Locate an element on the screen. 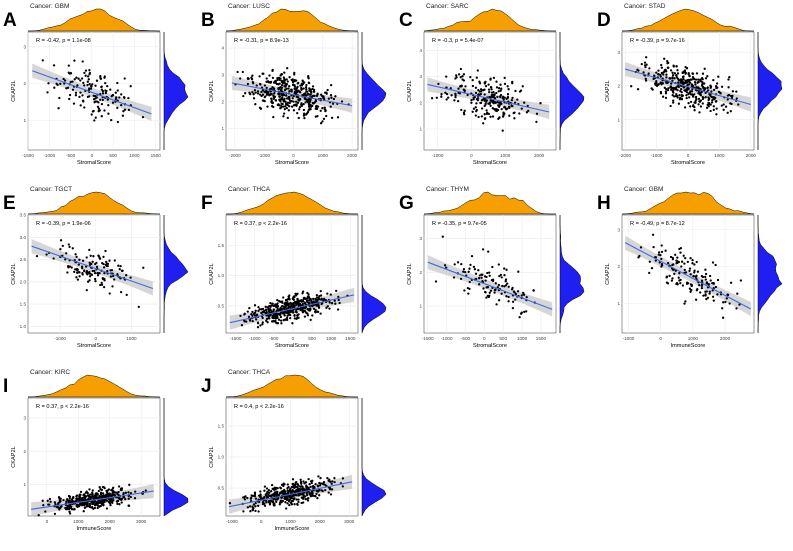 Image resolution: width=793 pixels, height=551 pixels. y-tick-label: 2 is located at coordinates (24, 83).